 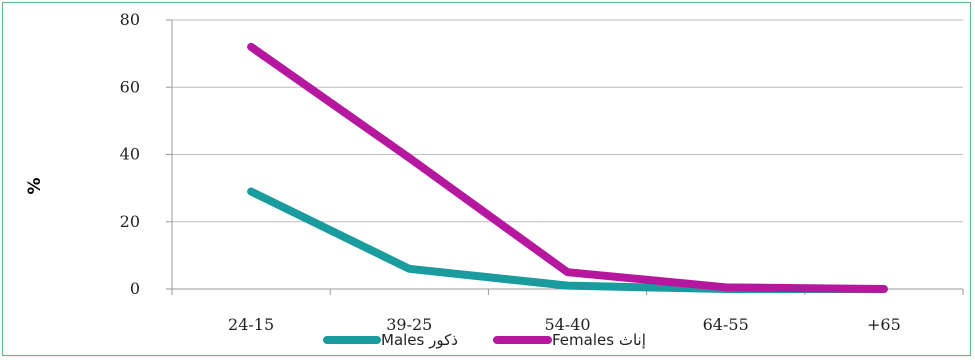 I want to click on x-tick-label: 39-25, so click(x=409, y=324).